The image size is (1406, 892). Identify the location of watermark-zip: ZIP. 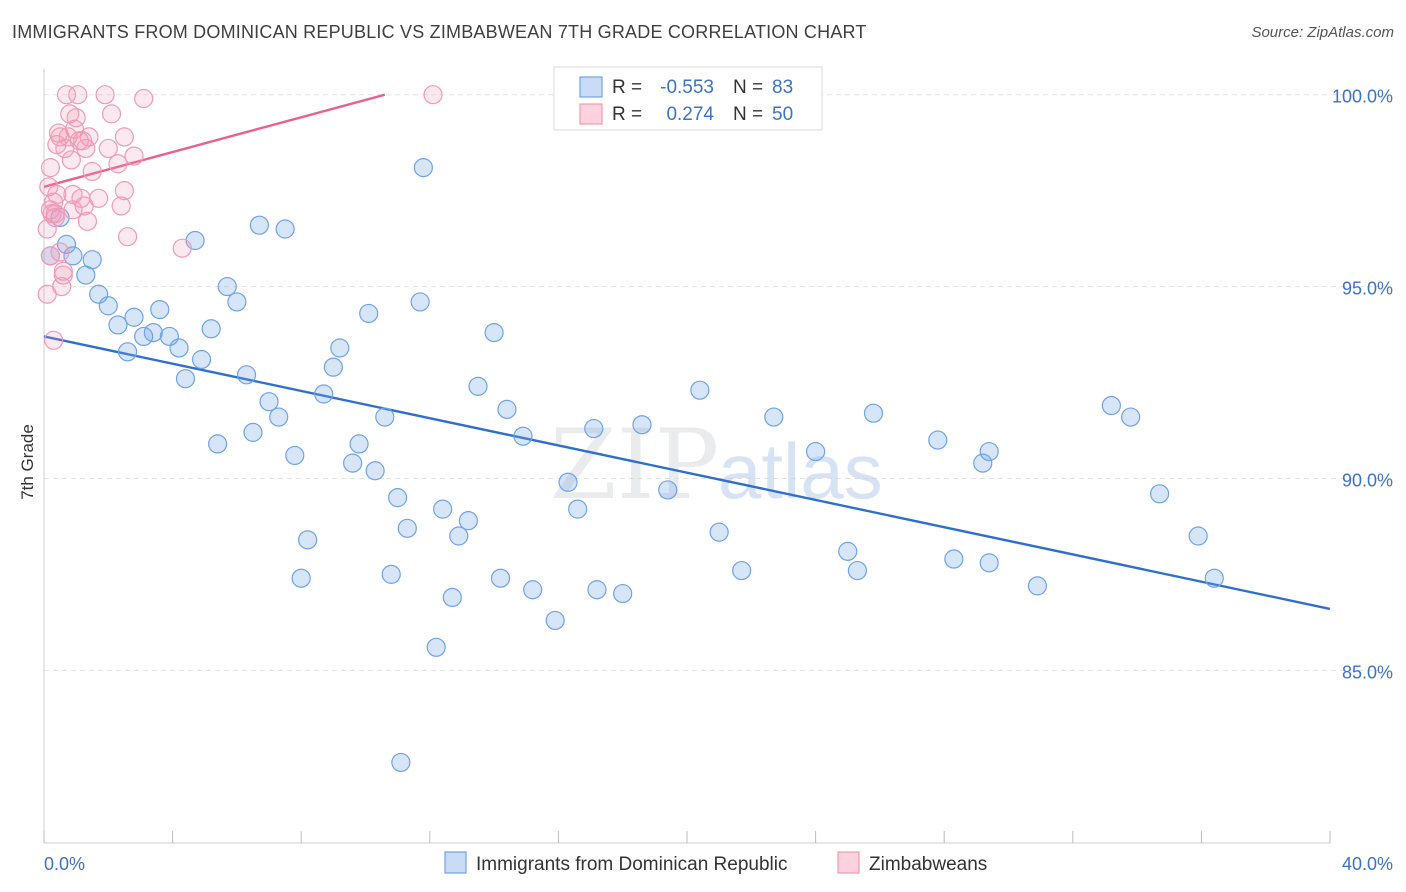
(634, 465).